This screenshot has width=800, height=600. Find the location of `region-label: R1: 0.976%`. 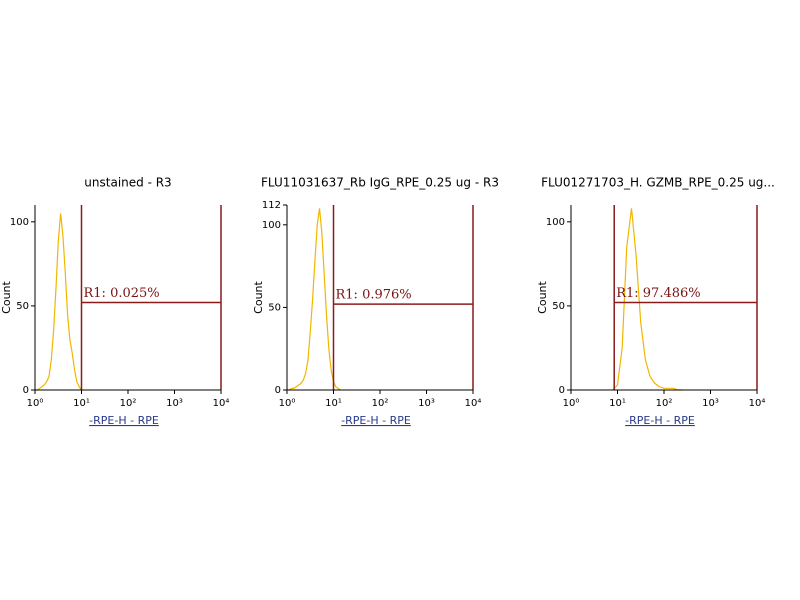

region-label: R1: 0.976% is located at coordinates (374, 295).